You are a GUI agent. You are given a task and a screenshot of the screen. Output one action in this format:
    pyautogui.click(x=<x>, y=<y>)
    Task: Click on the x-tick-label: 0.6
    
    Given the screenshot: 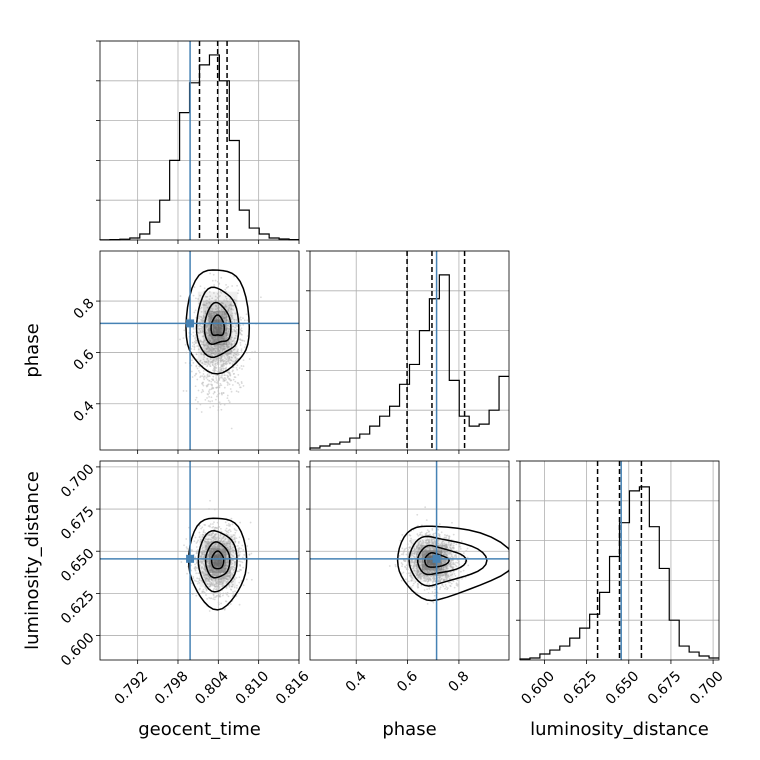 What is the action you would take?
    pyautogui.click(x=407, y=681)
    